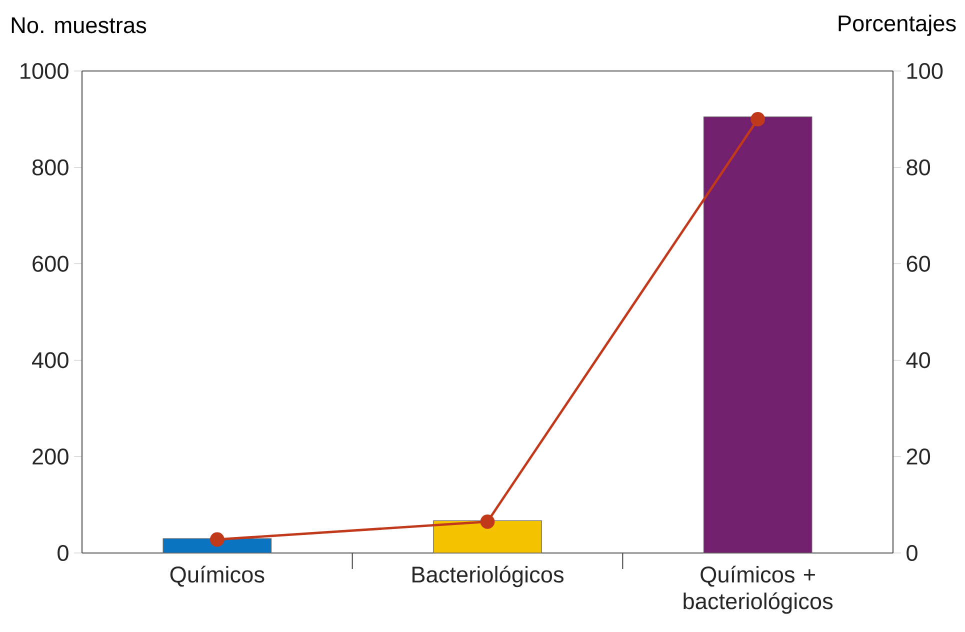  Describe the element at coordinates (50, 456) in the screenshot. I see `y-tick-label: 200` at that location.